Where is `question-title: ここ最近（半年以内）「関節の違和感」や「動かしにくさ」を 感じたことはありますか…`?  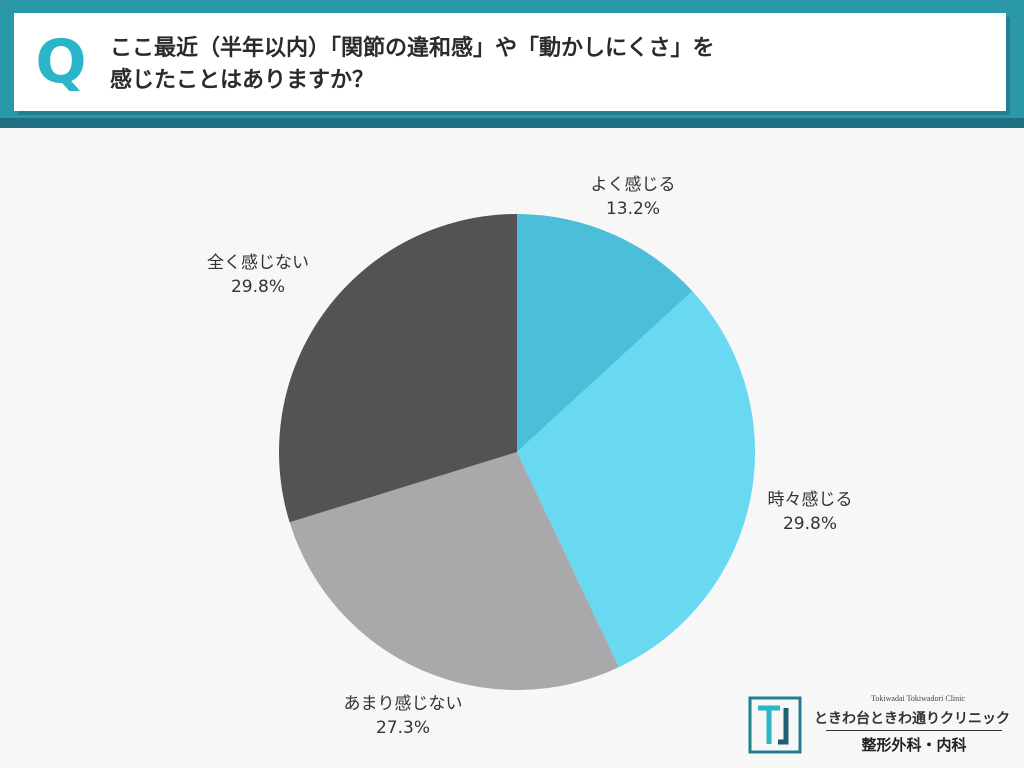
question-title: ここ最近（半年以内）「関節の違和感」や「動かしにくさ」を 感じたことはありますか… is located at coordinates (540, 65).